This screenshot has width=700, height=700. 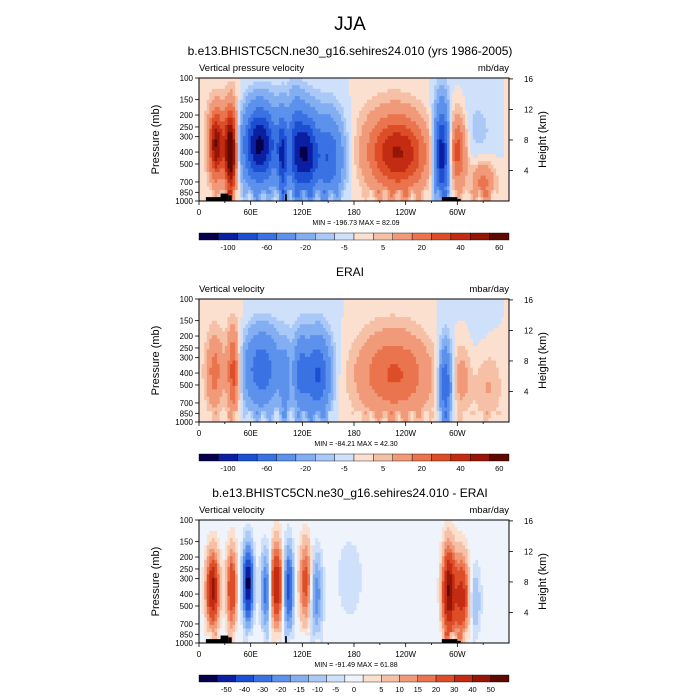 What do you see at coordinates (302, 212) in the screenshot?
I see `x-tick-label: 120E` at bounding box center [302, 212].